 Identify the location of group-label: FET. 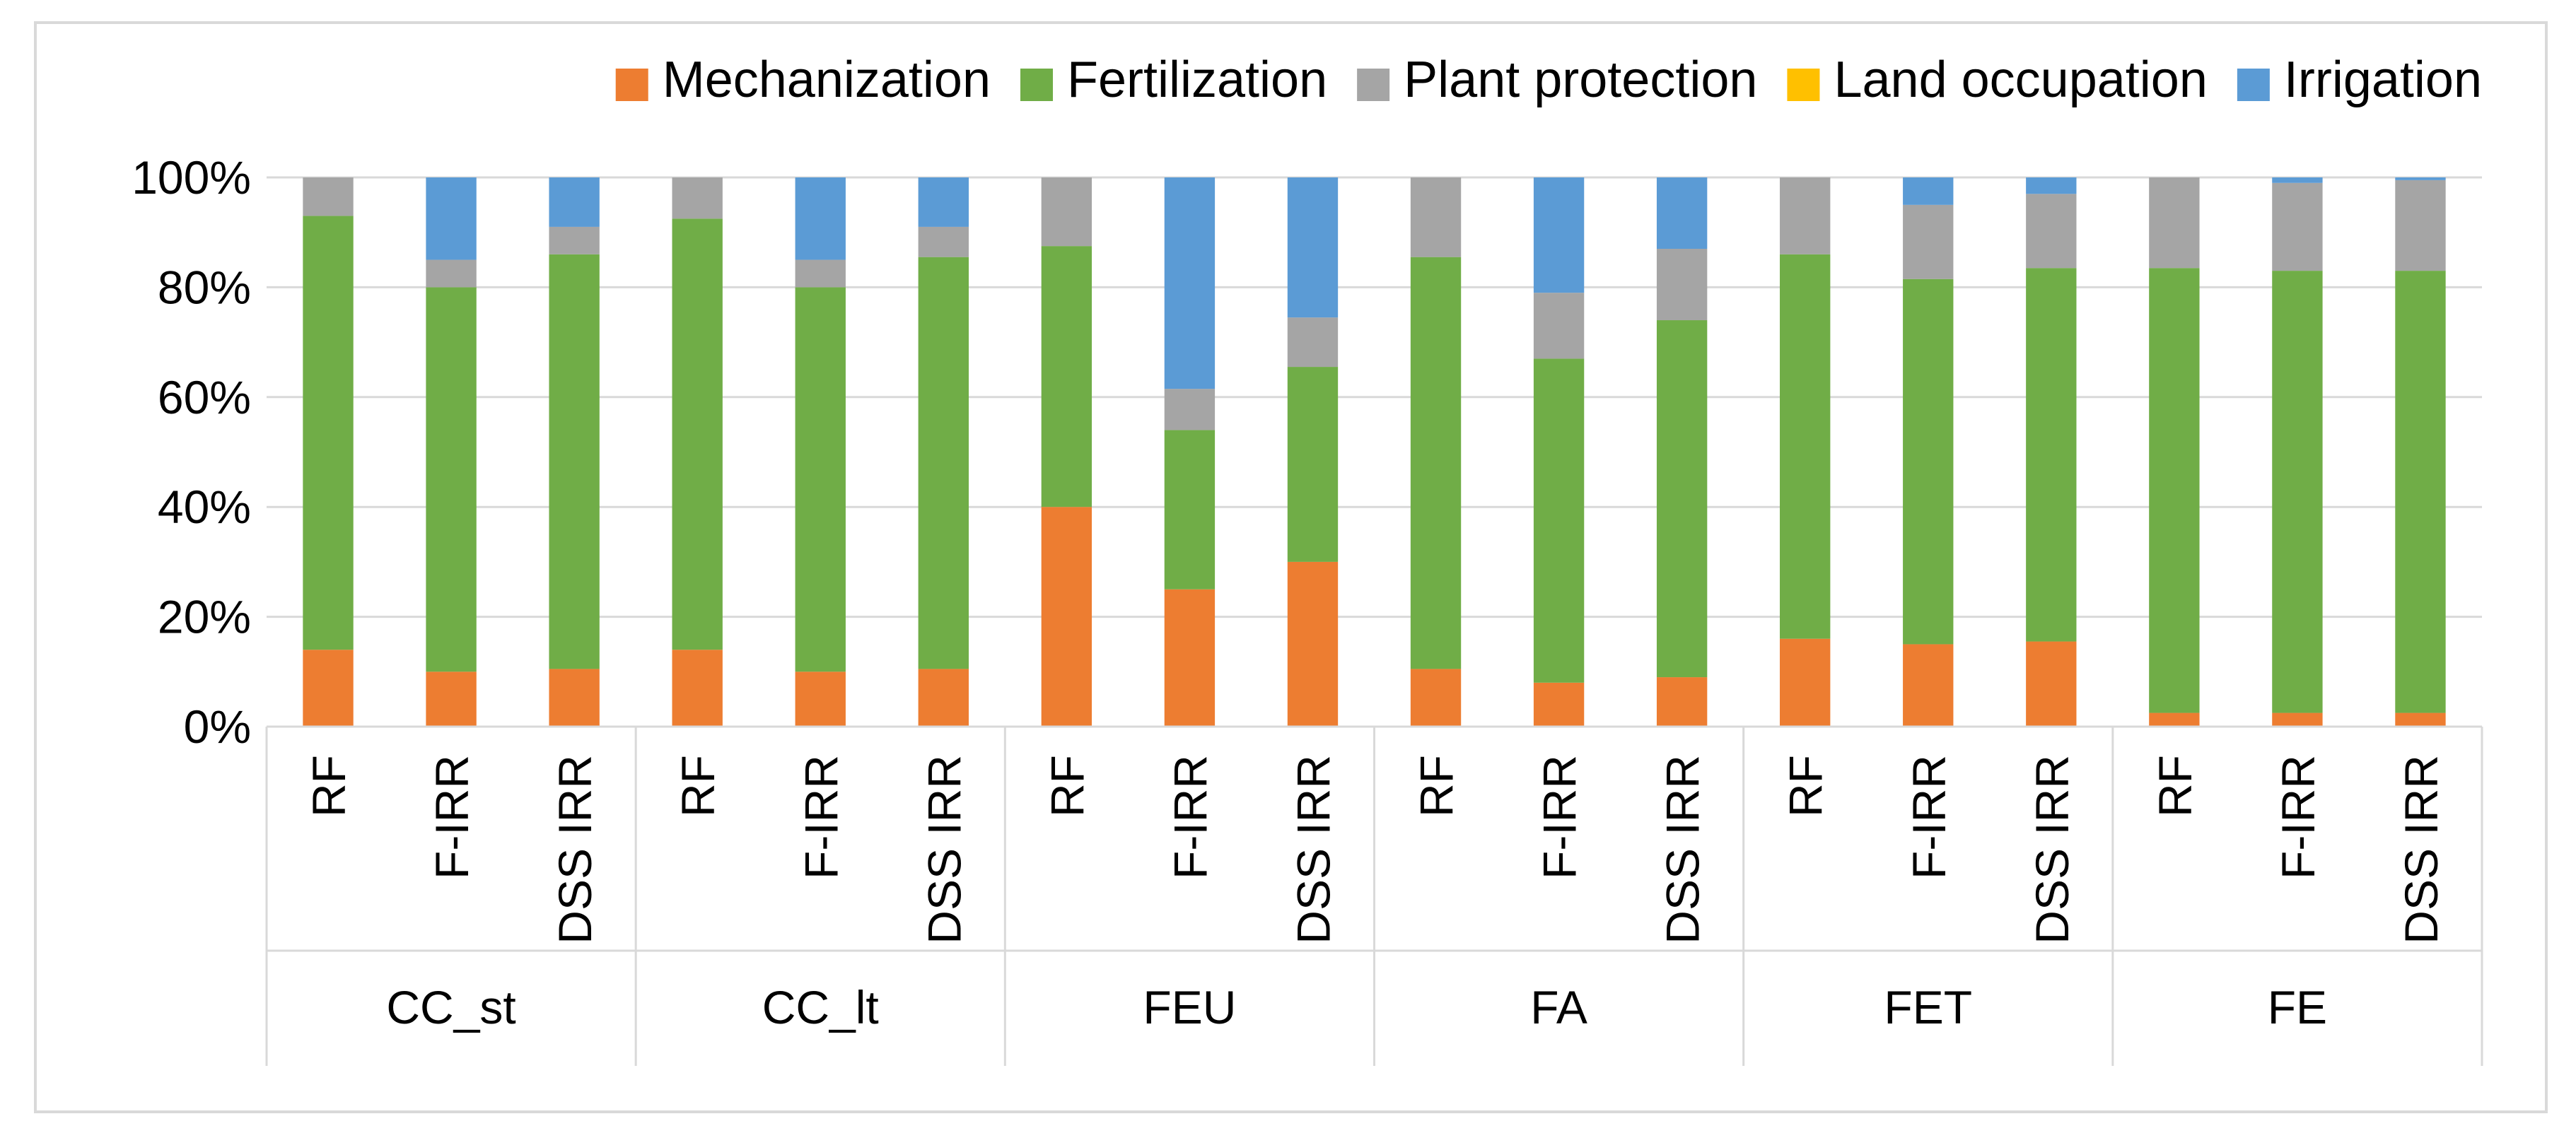
(1928, 1007).